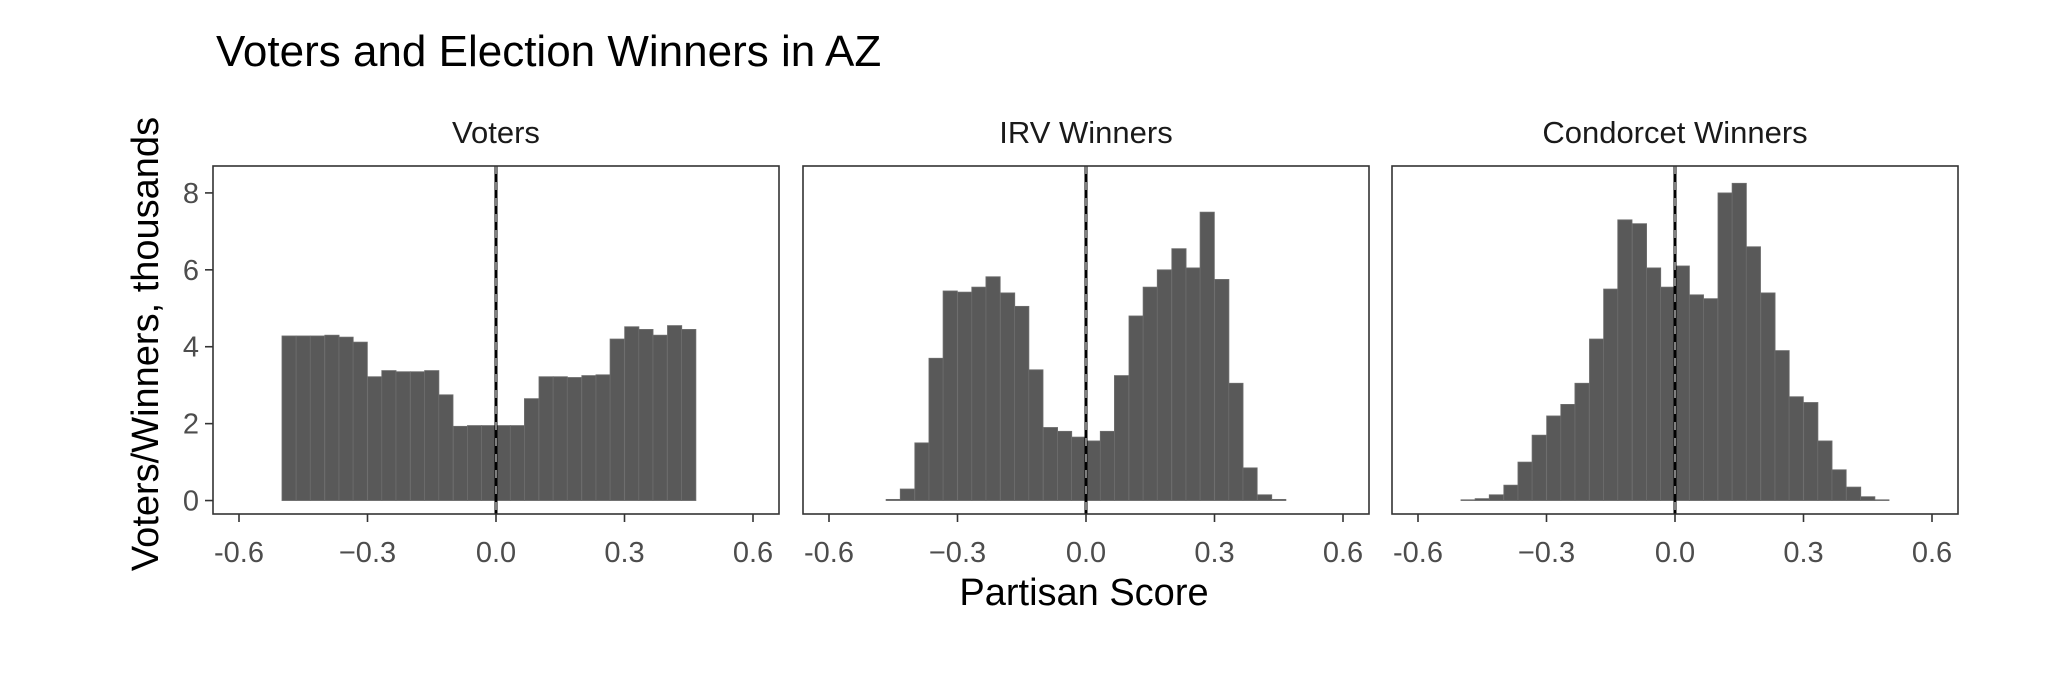 The height and width of the screenshot is (693, 2070). I want to click on panel-strip-label: IRV Winners, so click(1085, 132).